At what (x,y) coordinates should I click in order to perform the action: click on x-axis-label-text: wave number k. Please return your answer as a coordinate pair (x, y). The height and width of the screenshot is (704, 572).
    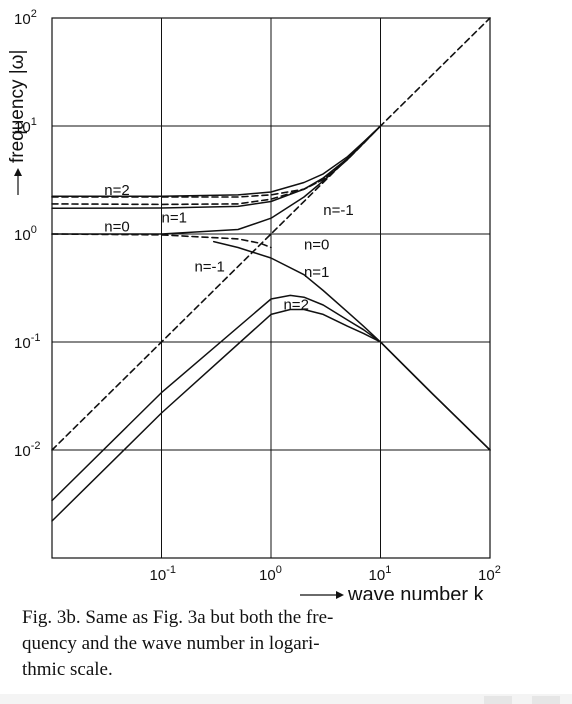
    Looking at the image, I should click on (416, 592).